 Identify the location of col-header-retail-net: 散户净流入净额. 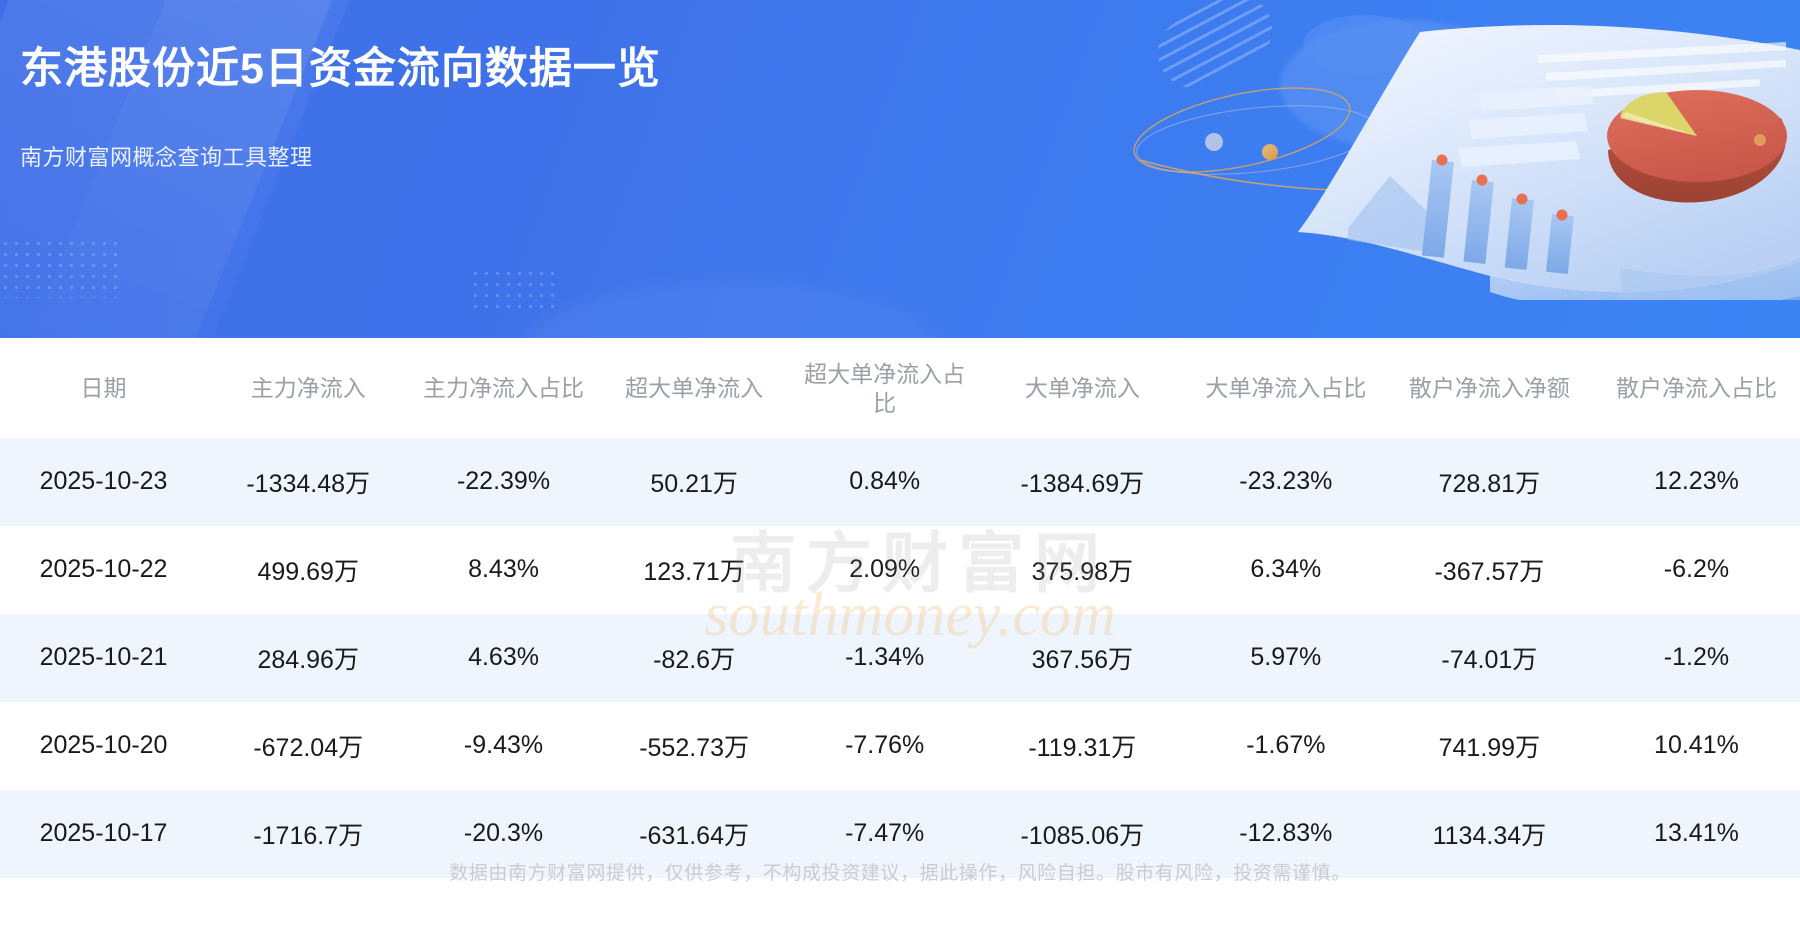
(1489, 388).